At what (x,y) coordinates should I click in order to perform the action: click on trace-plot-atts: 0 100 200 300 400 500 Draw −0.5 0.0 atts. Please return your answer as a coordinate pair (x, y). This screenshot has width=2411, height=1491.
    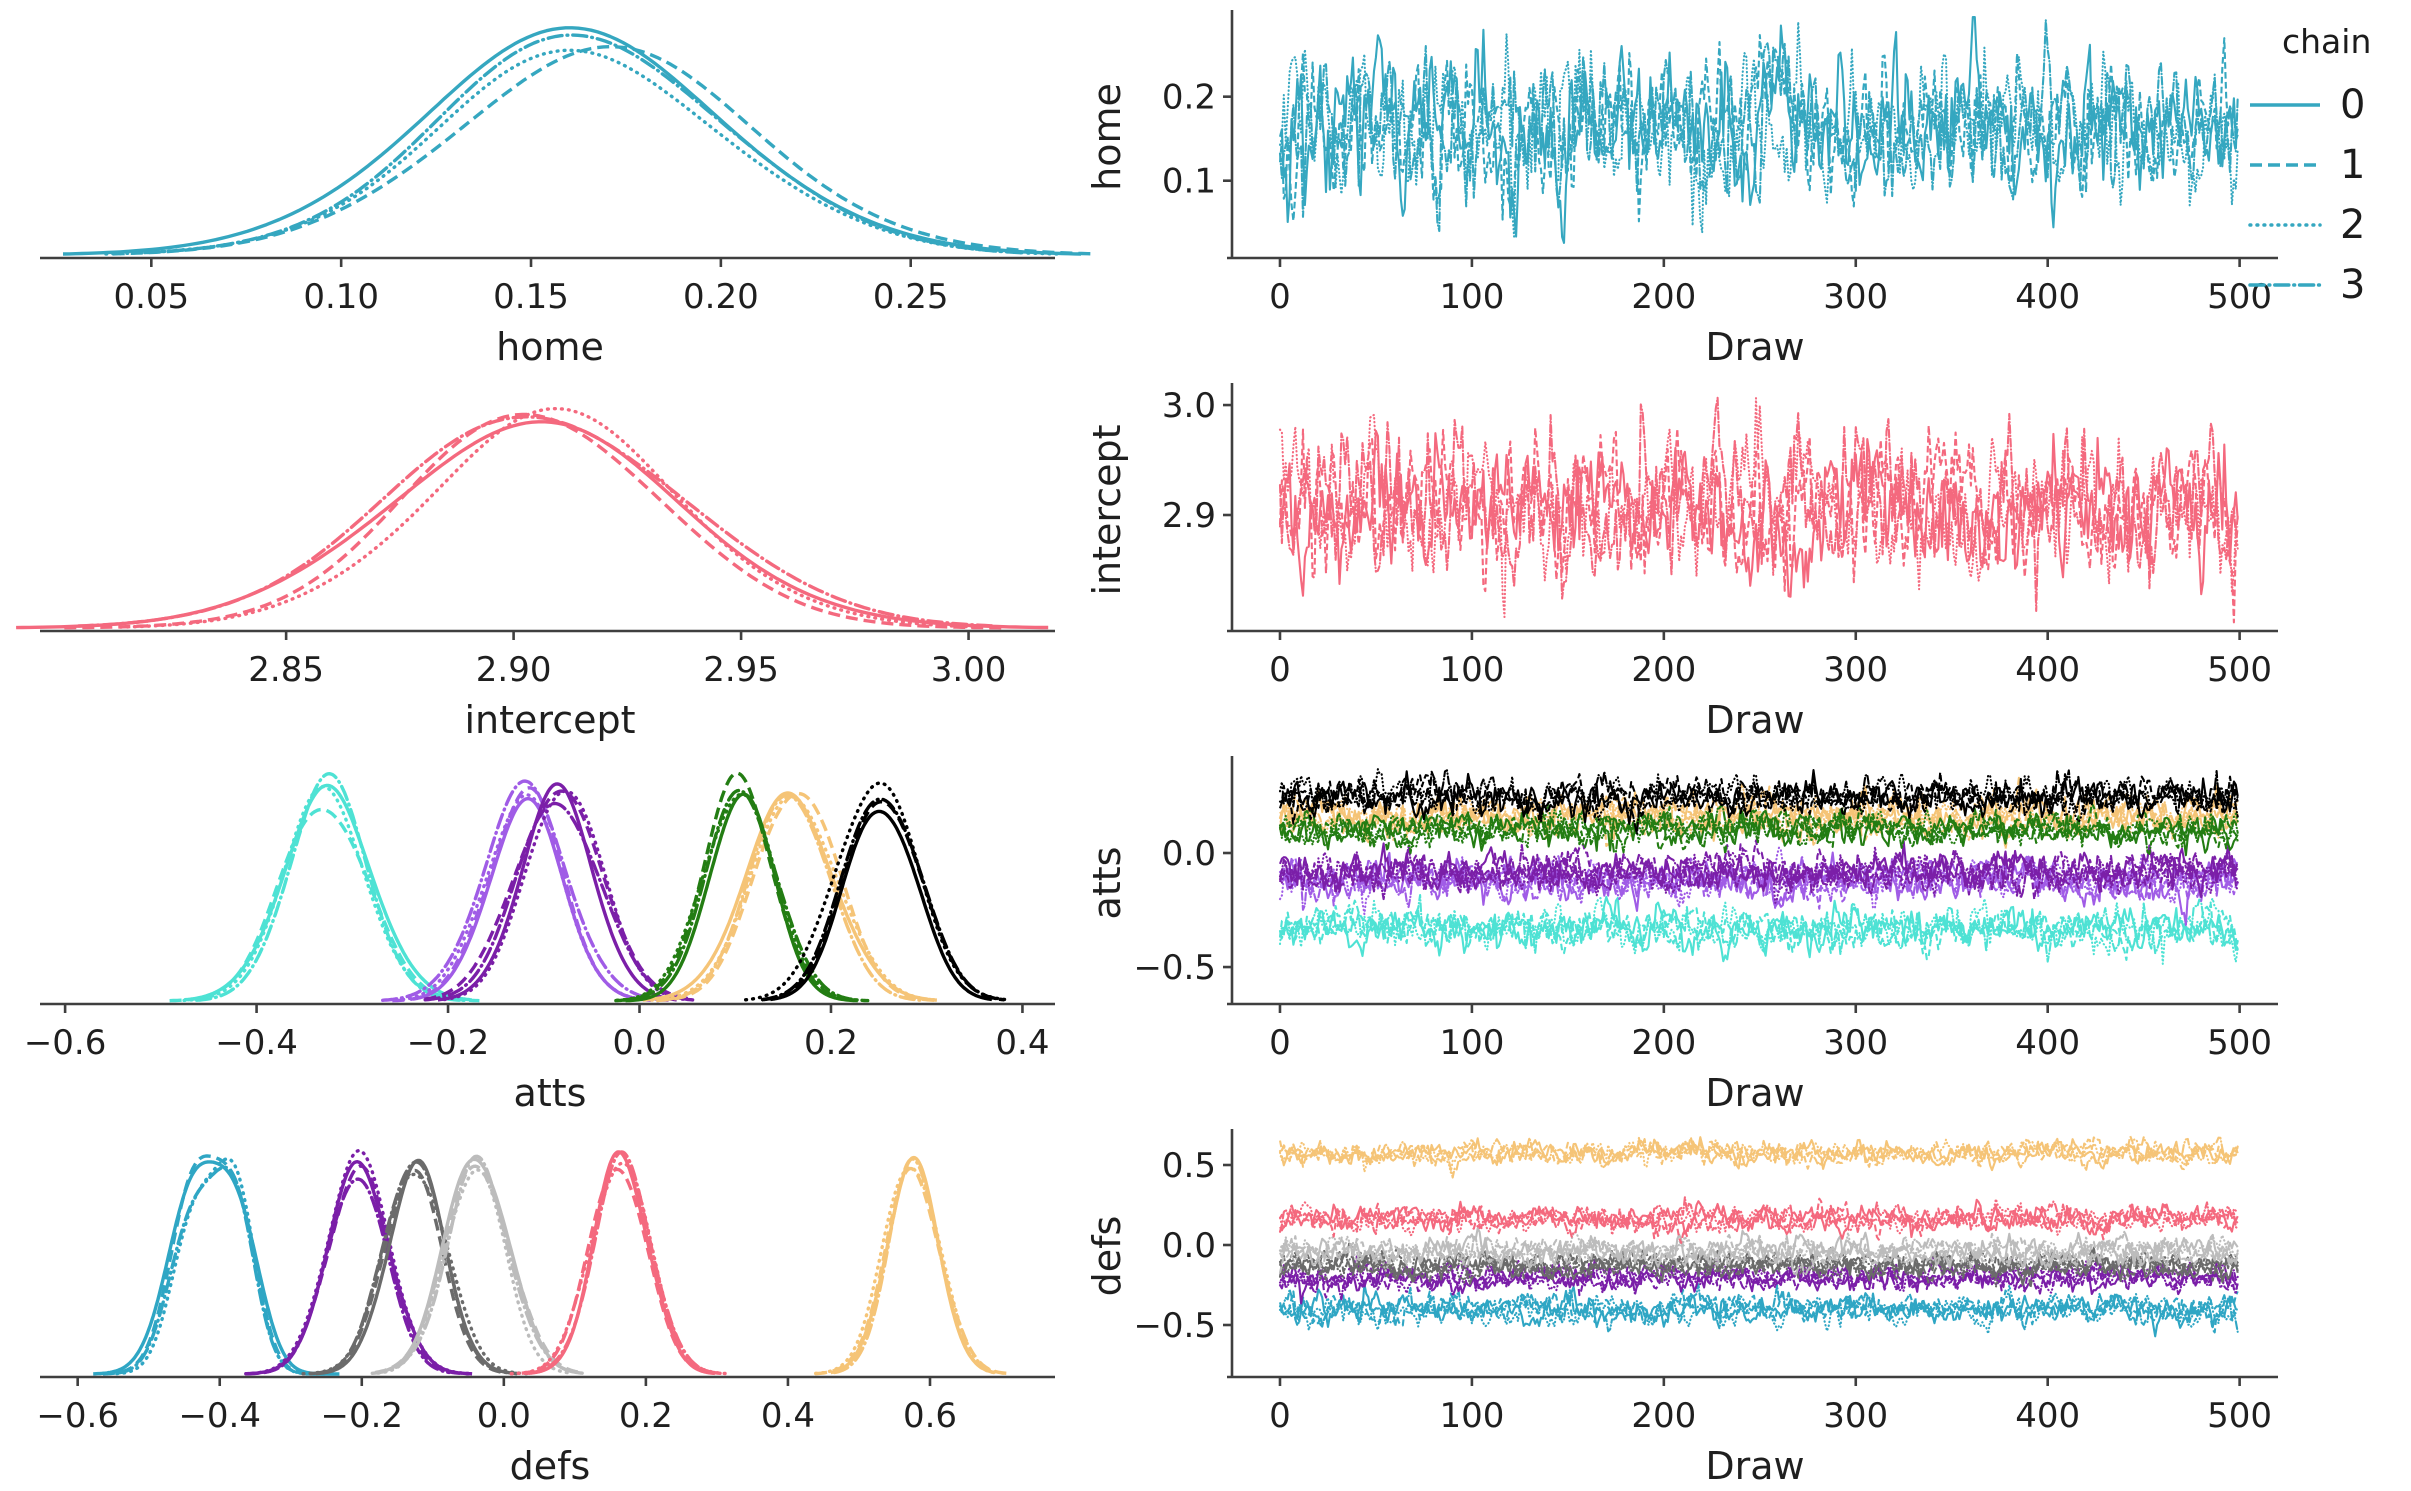
    Looking at the image, I should click on (1681, 935).